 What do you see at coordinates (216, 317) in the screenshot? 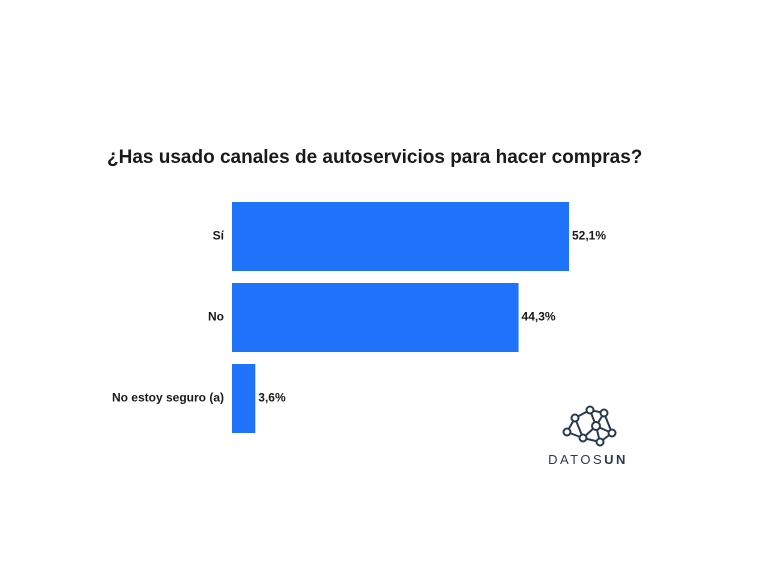
I see `category-label: No` at bounding box center [216, 317].